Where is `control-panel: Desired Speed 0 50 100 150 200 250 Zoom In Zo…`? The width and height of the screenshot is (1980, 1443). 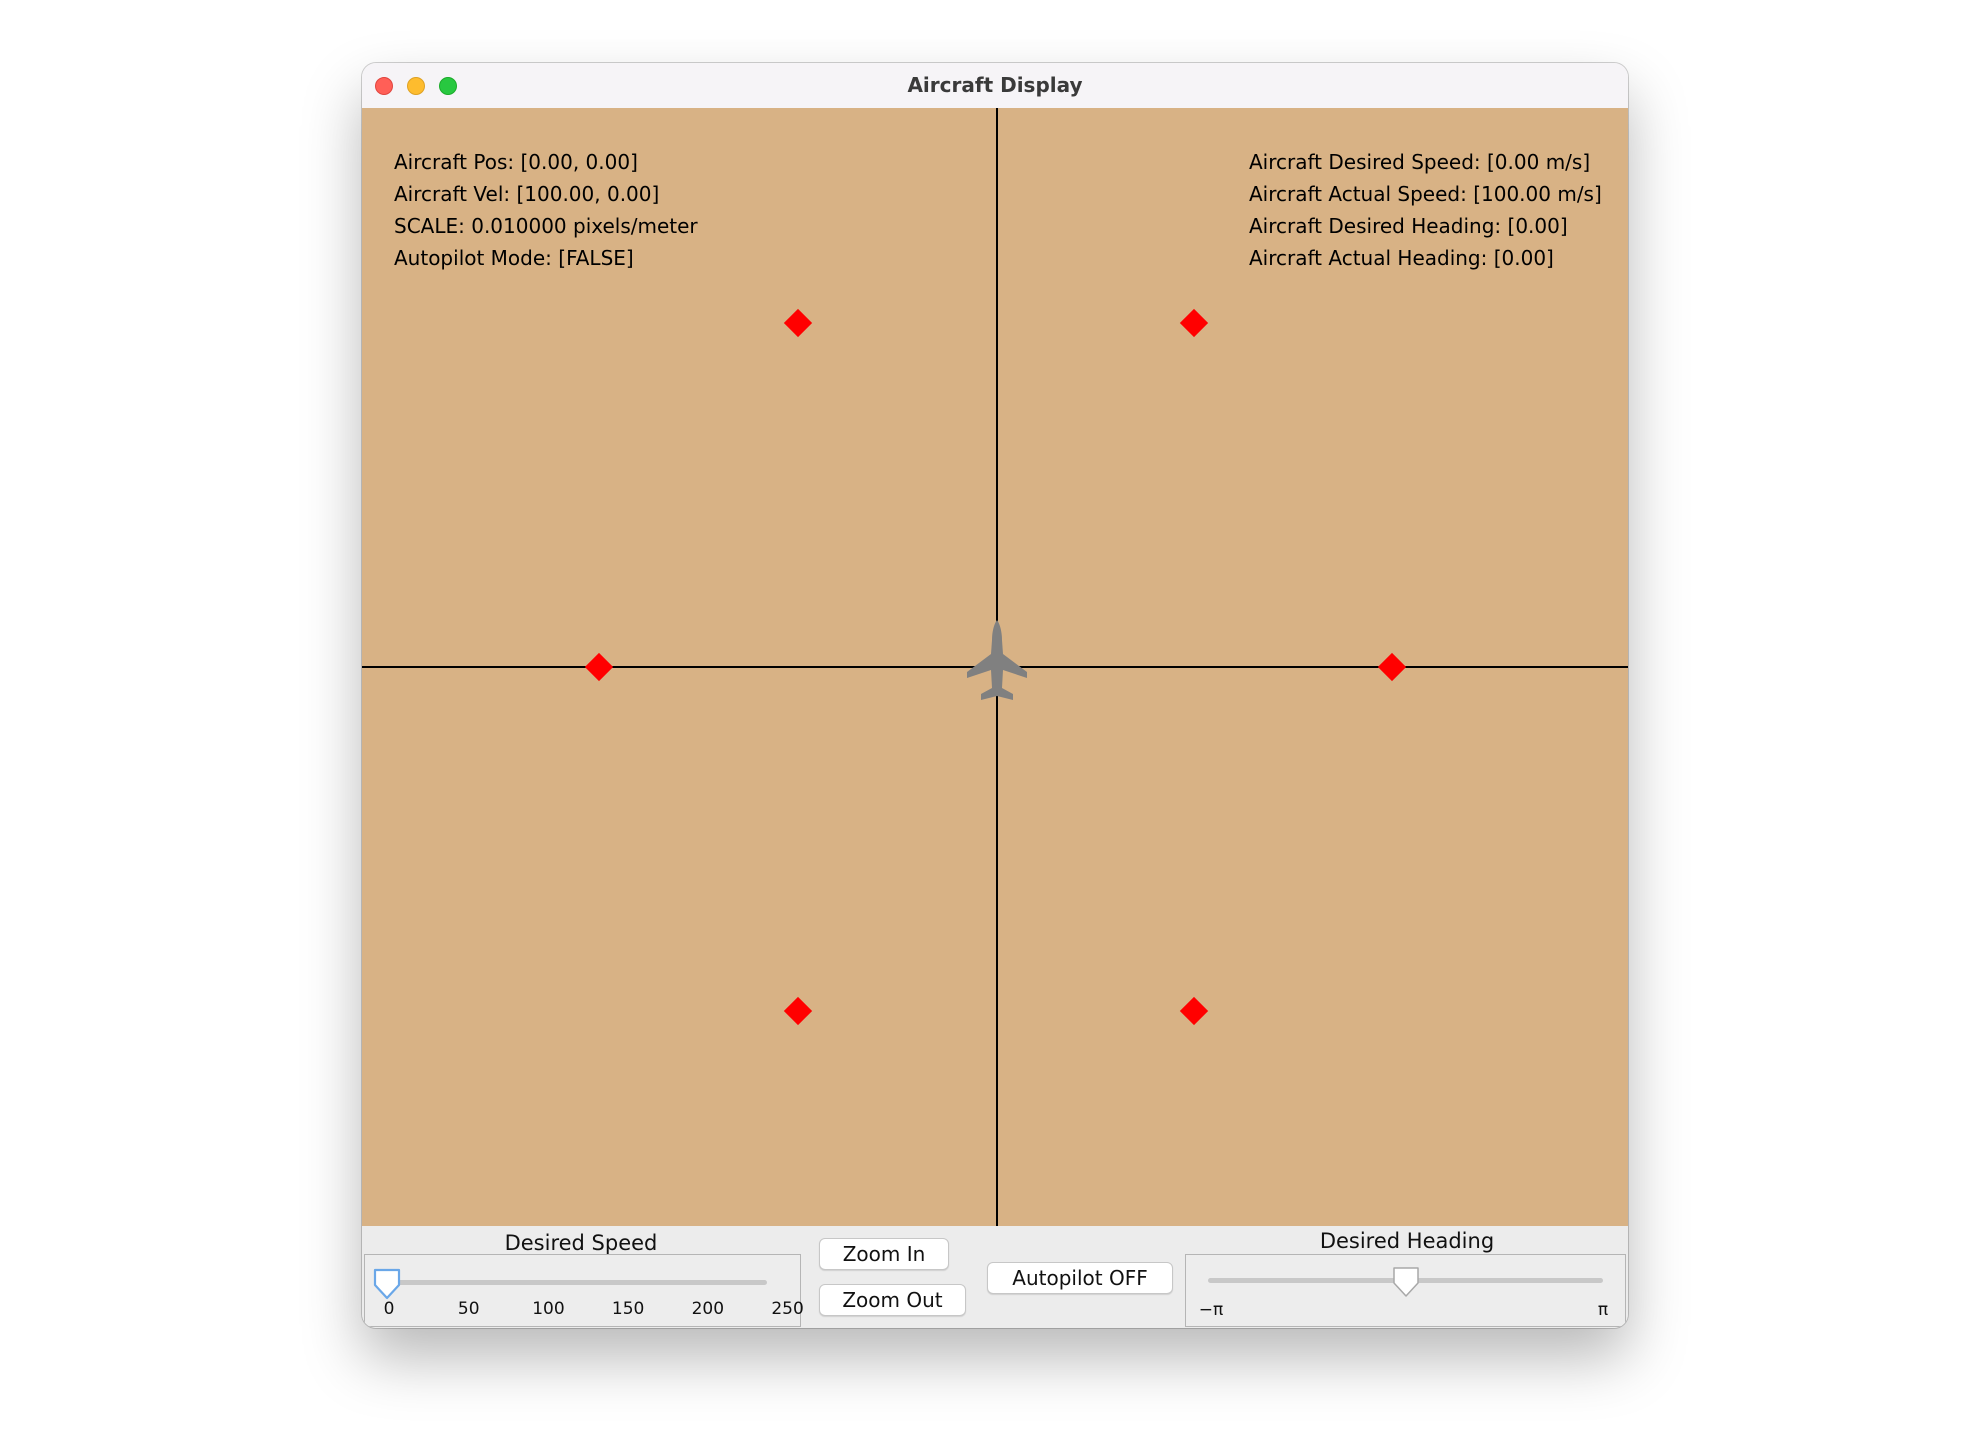
control-panel: Desired Speed 0 50 100 150 200 250 Zoom In Zo… is located at coordinates (995, 1277).